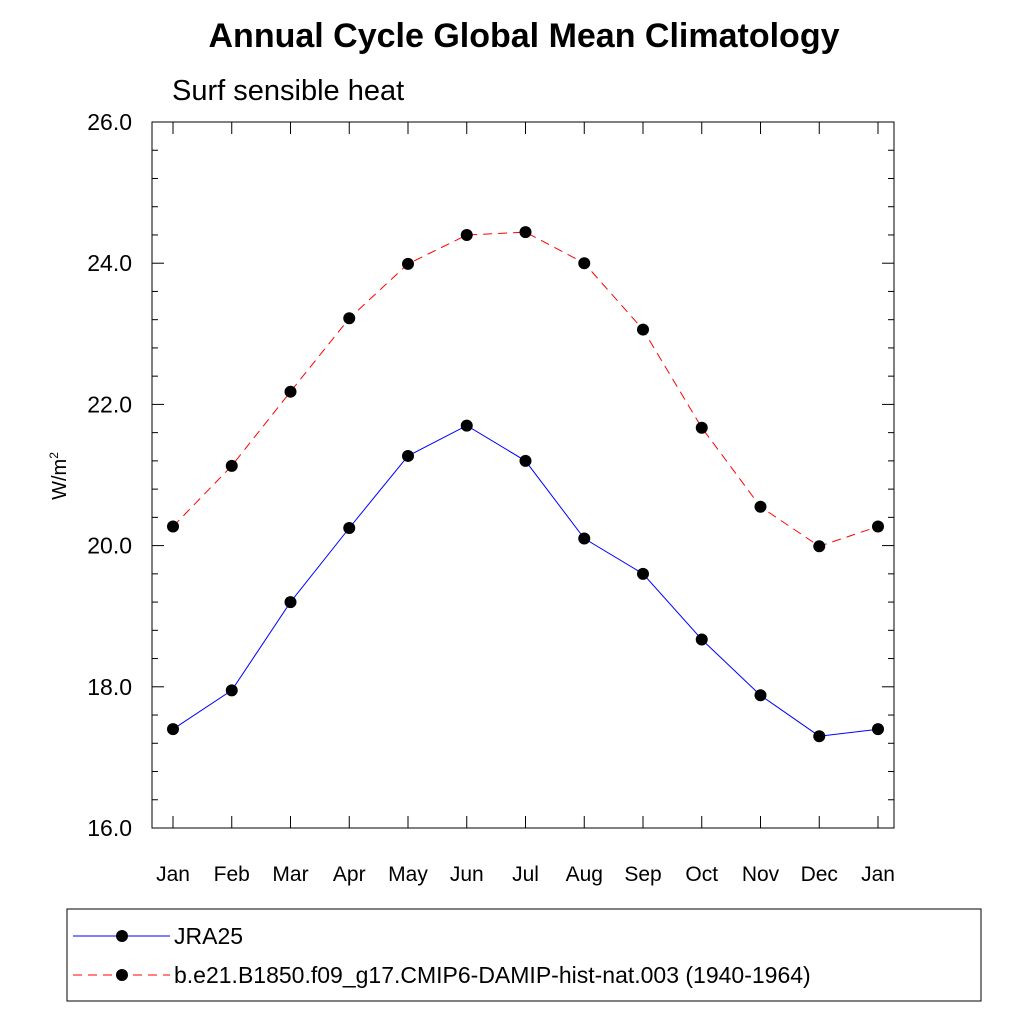 This screenshot has width=1024, height=1024. I want to click on y-tick-label: 20.0, so click(109, 546).